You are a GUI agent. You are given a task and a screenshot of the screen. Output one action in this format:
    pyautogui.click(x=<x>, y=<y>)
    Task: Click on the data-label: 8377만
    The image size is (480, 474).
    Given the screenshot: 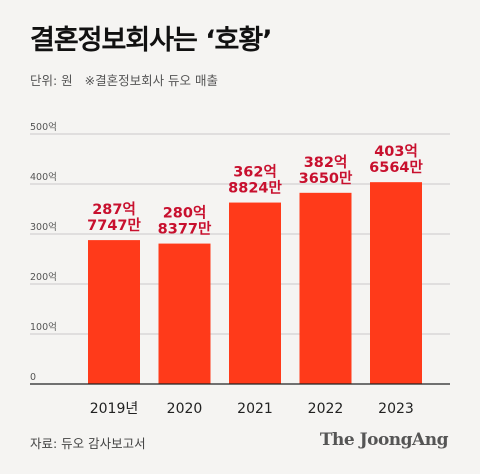 What is the action you would take?
    pyautogui.click(x=185, y=229)
    